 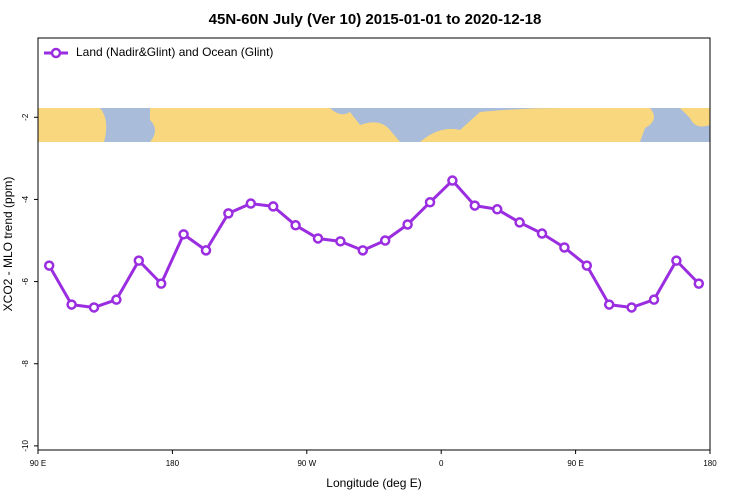 What do you see at coordinates (25, 364) in the screenshot?
I see `y-tick-label: -8` at bounding box center [25, 364].